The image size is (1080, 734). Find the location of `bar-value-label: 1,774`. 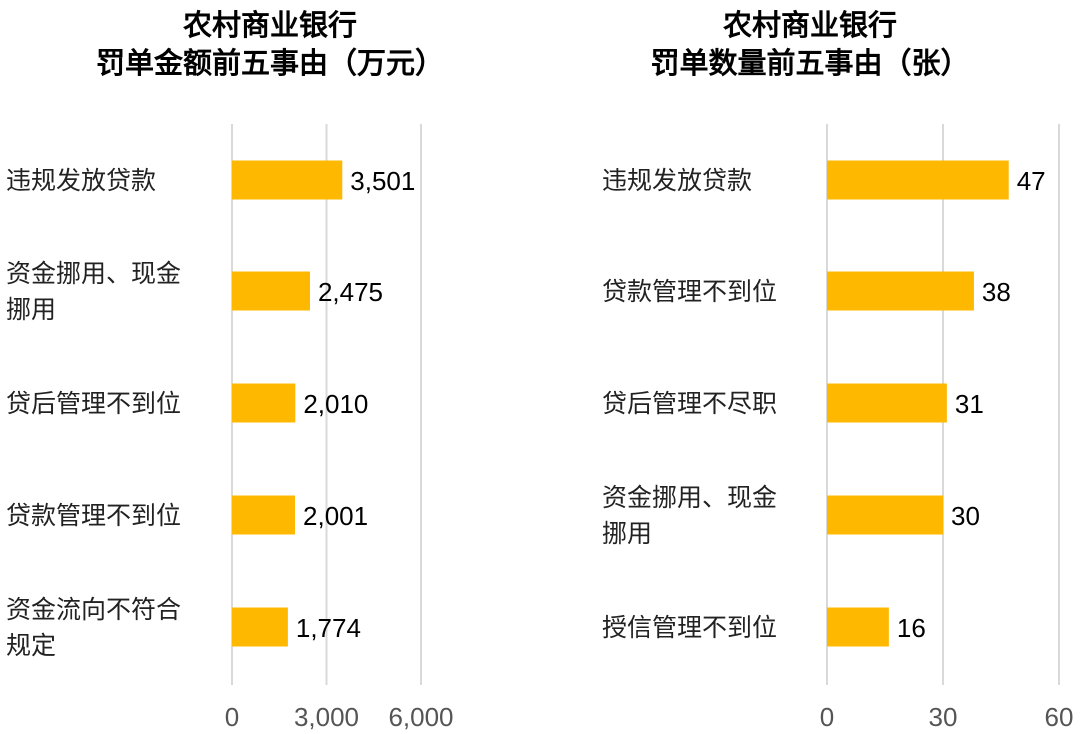

bar-value-label: 1,774 is located at coordinates (328, 628).